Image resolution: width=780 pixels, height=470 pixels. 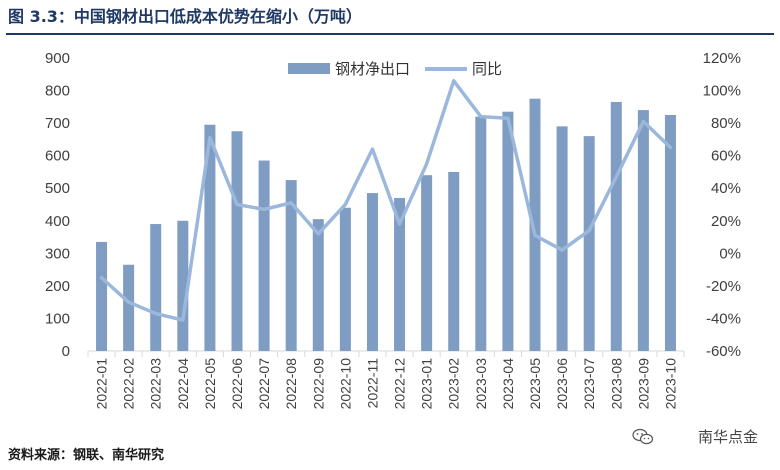 What do you see at coordinates (86, 455) in the screenshot?
I see `source-note: 资料来源：钢联、南华研究` at bounding box center [86, 455].